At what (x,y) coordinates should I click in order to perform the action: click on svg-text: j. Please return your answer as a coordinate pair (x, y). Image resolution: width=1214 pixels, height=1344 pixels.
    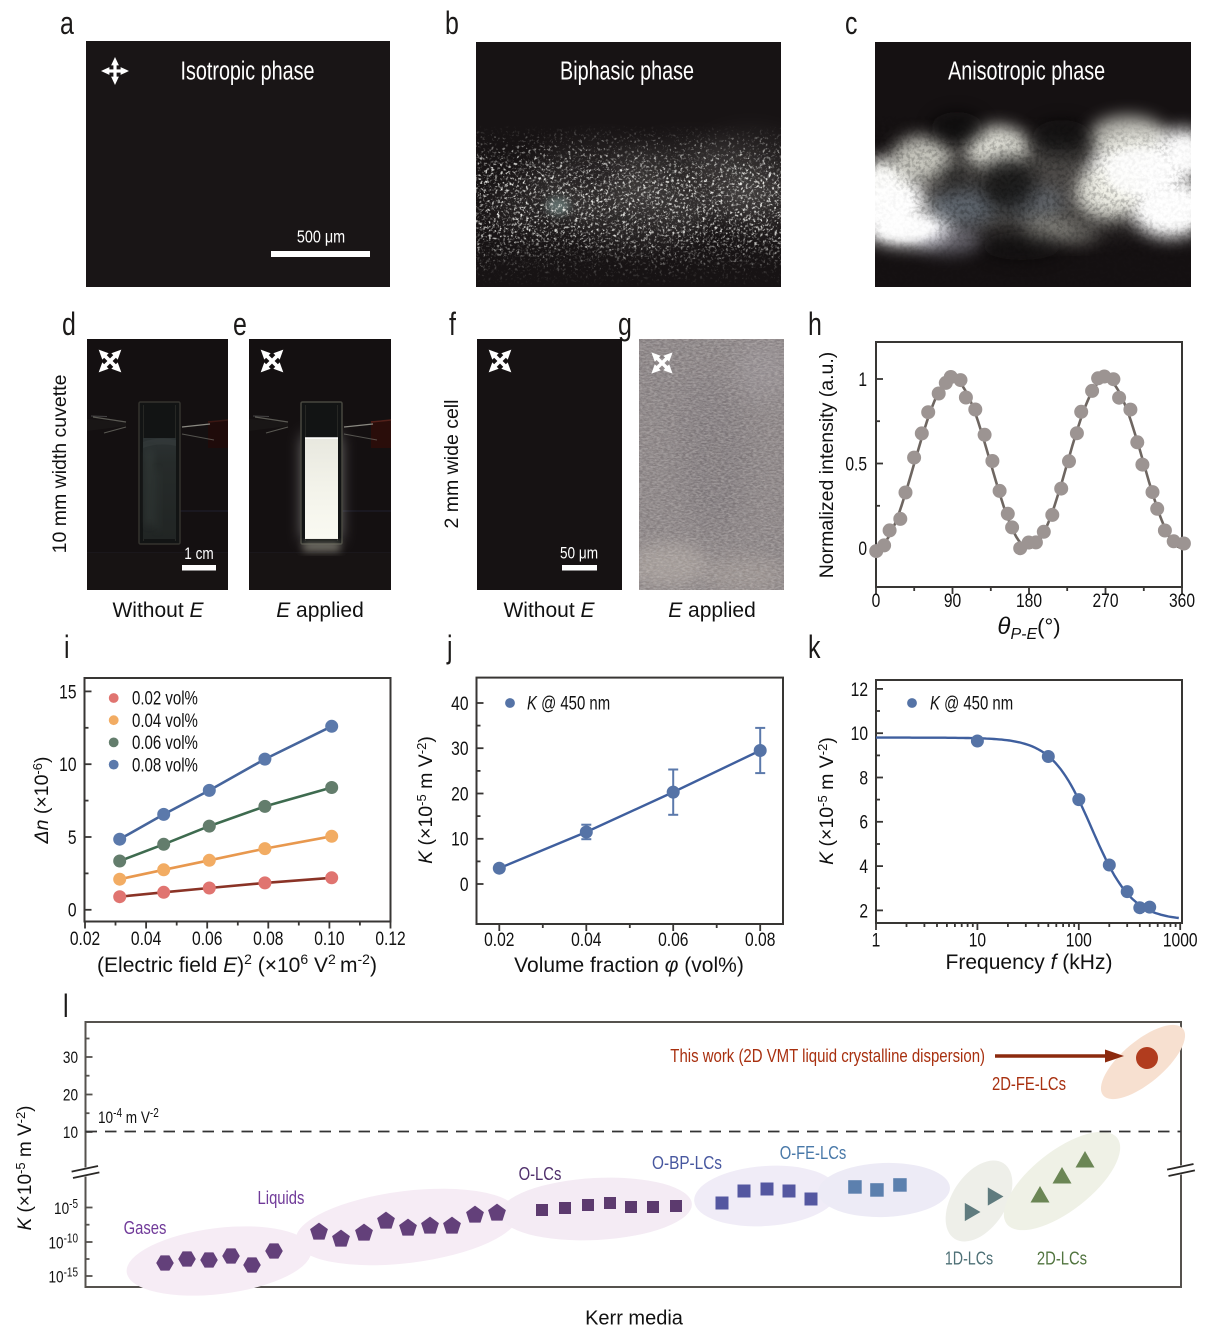
    Looking at the image, I should click on (449, 648).